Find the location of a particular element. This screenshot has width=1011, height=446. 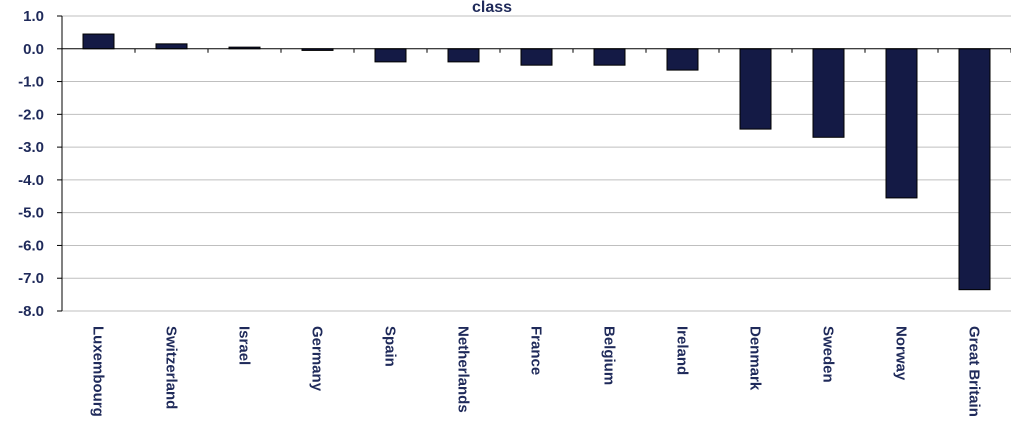

bar-belgium is located at coordinates (609, 57).